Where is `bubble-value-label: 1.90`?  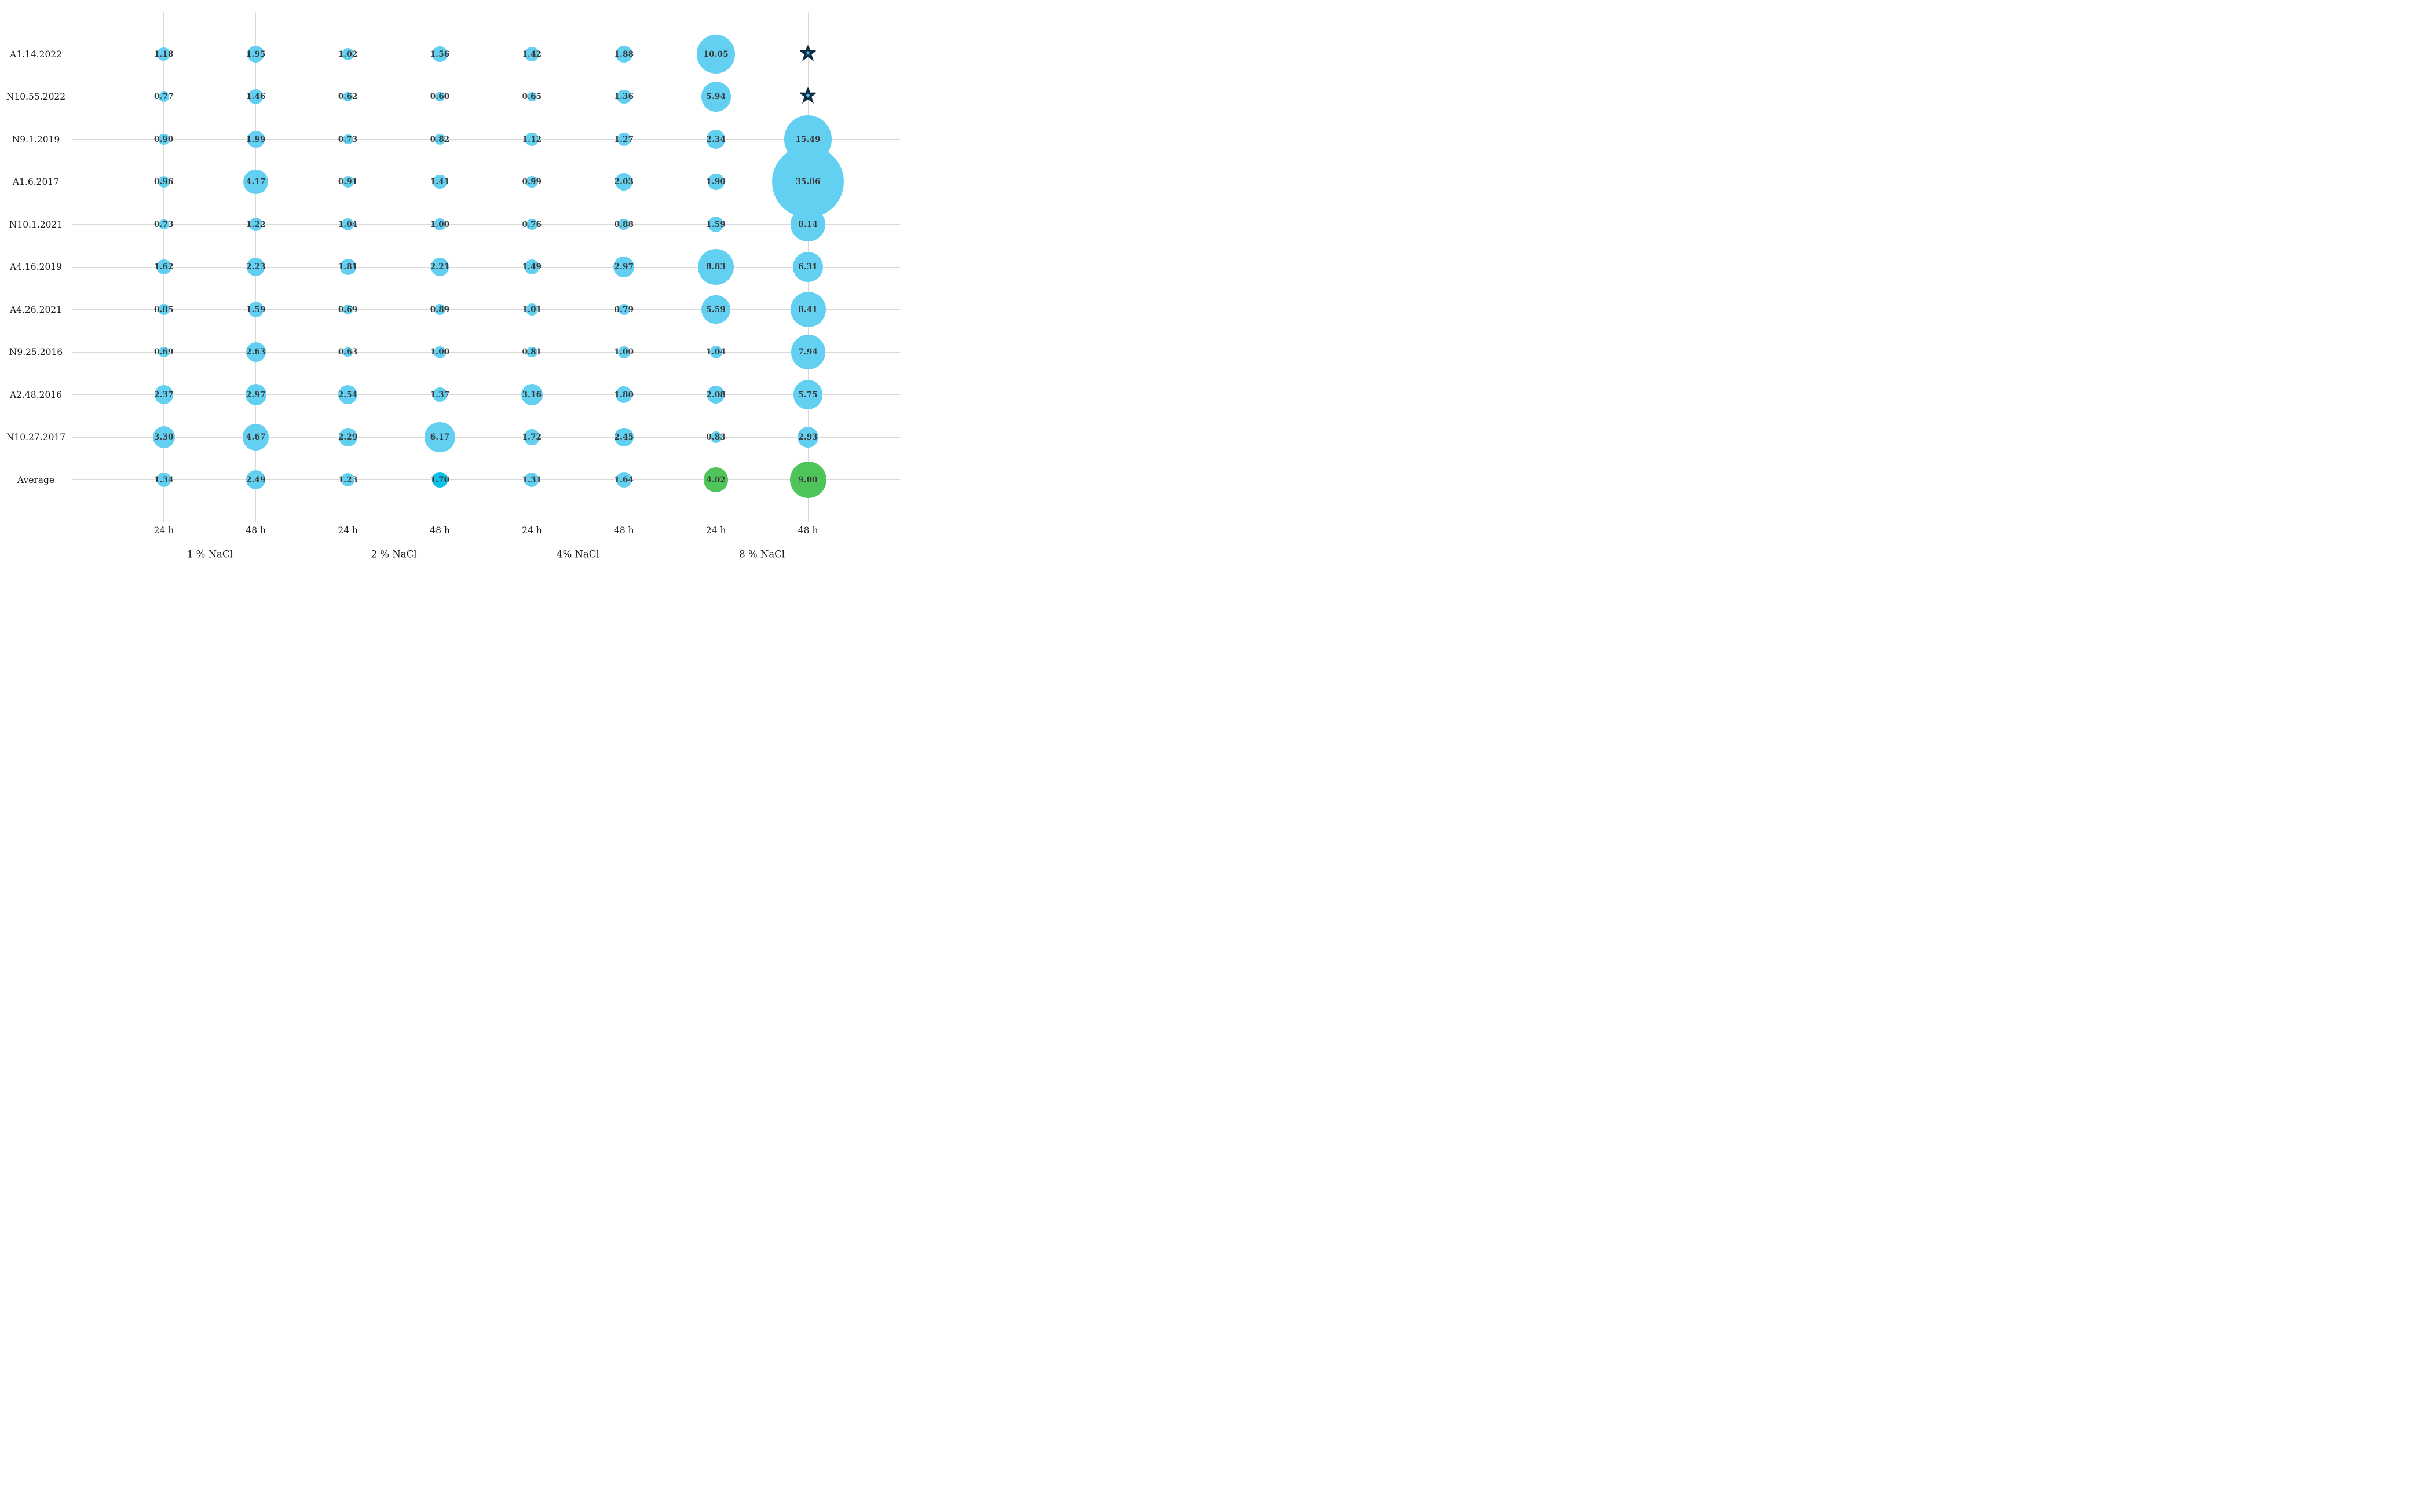 bubble-value-label: 1.90 is located at coordinates (716, 181).